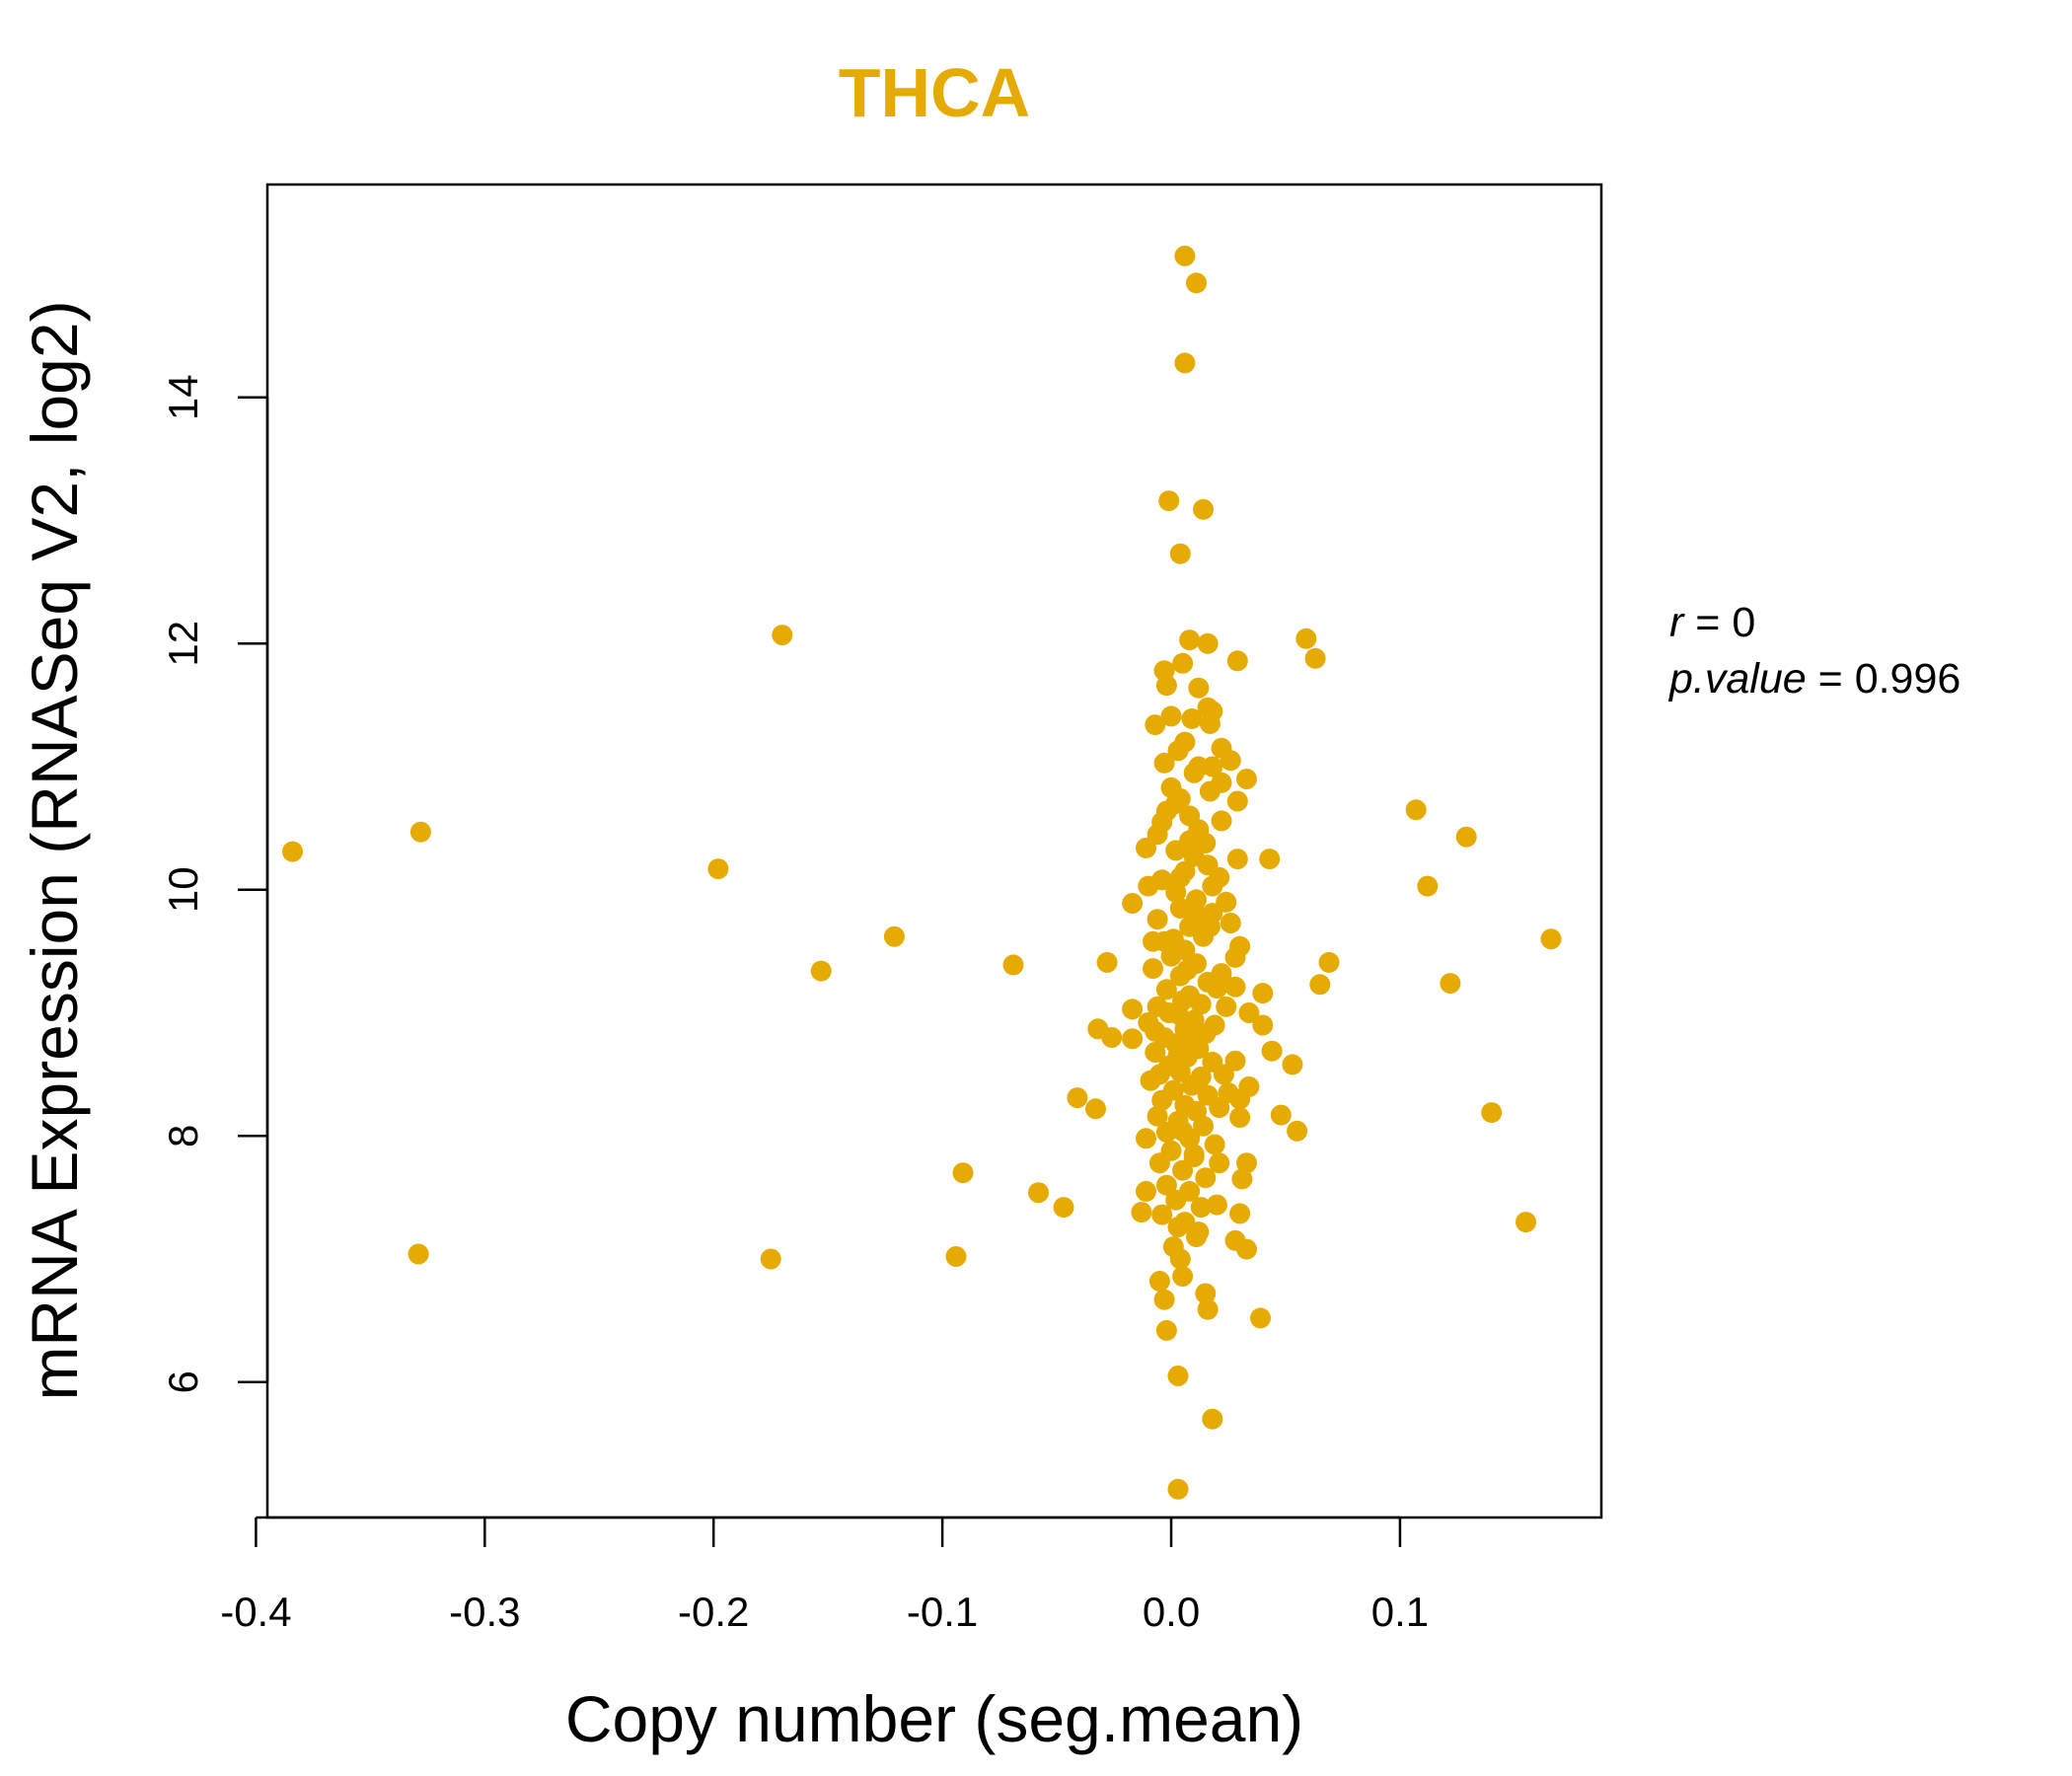 This screenshot has width=2072, height=1776. What do you see at coordinates (1400, 1612) in the screenshot?
I see `x-tick-label: 0.1` at bounding box center [1400, 1612].